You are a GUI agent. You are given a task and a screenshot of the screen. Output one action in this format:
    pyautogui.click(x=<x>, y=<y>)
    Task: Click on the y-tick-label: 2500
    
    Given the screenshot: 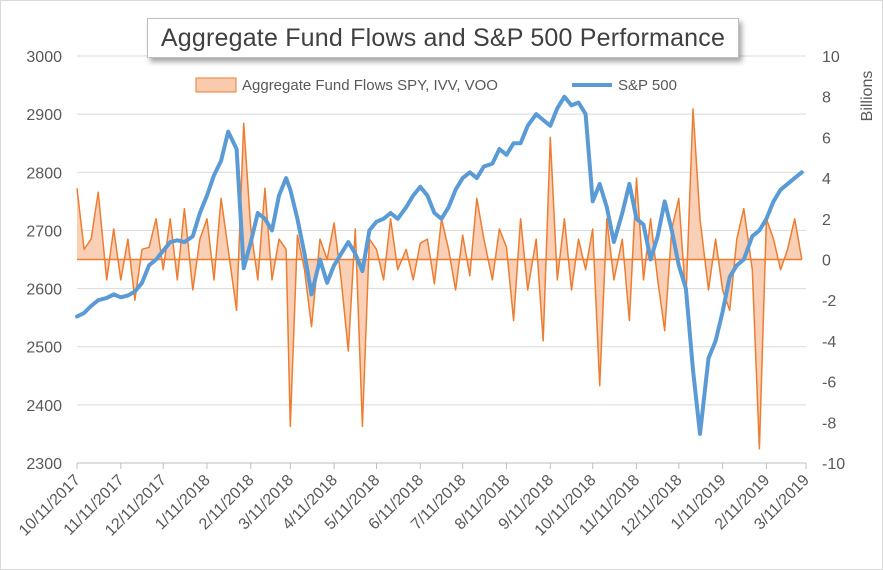 What is the action you would take?
    pyautogui.click(x=44, y=348)
    